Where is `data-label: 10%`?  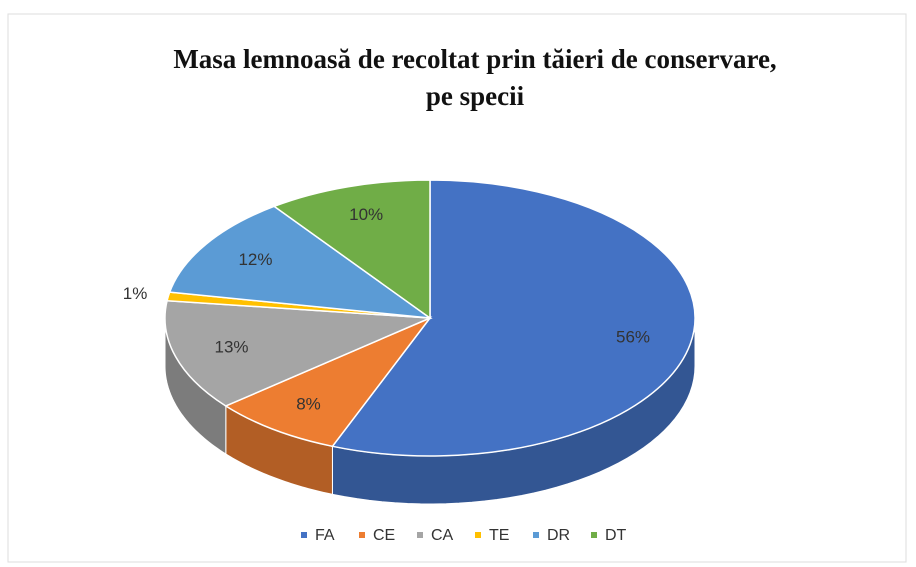 data-label: 10% is located at coordinates (366, 214).